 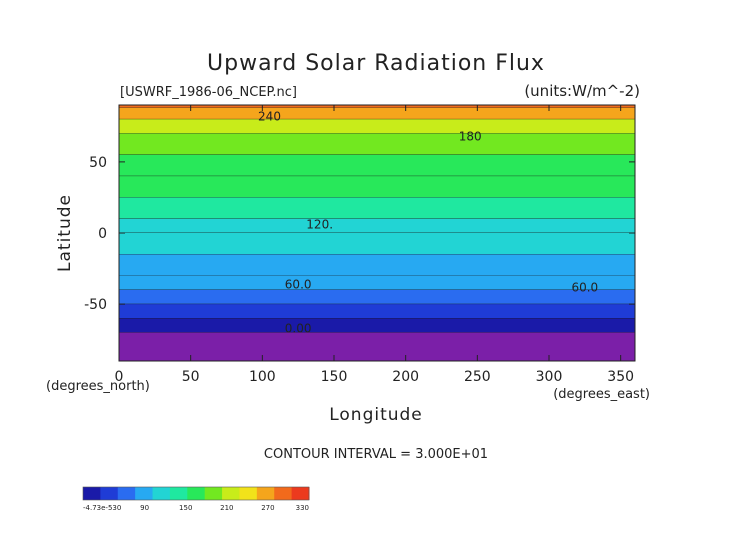 I want to click on x-tick-label: 350, so click(x=620, y=377).